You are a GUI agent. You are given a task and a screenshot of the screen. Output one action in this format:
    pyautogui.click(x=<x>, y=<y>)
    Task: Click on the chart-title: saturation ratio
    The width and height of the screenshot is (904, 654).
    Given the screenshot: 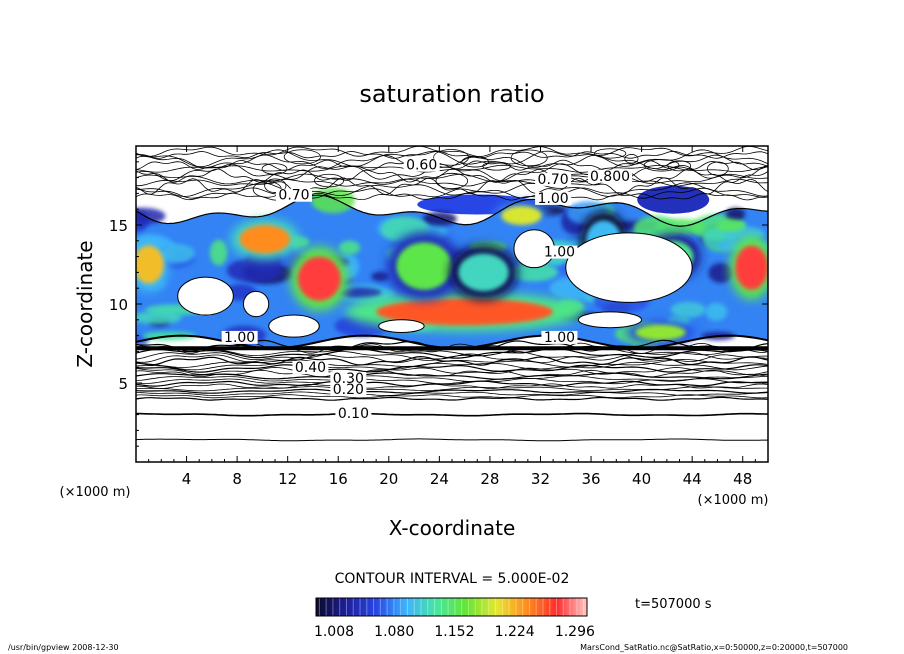 What is the action you would take?
    pyautogui.click(x=451, y=94)
    